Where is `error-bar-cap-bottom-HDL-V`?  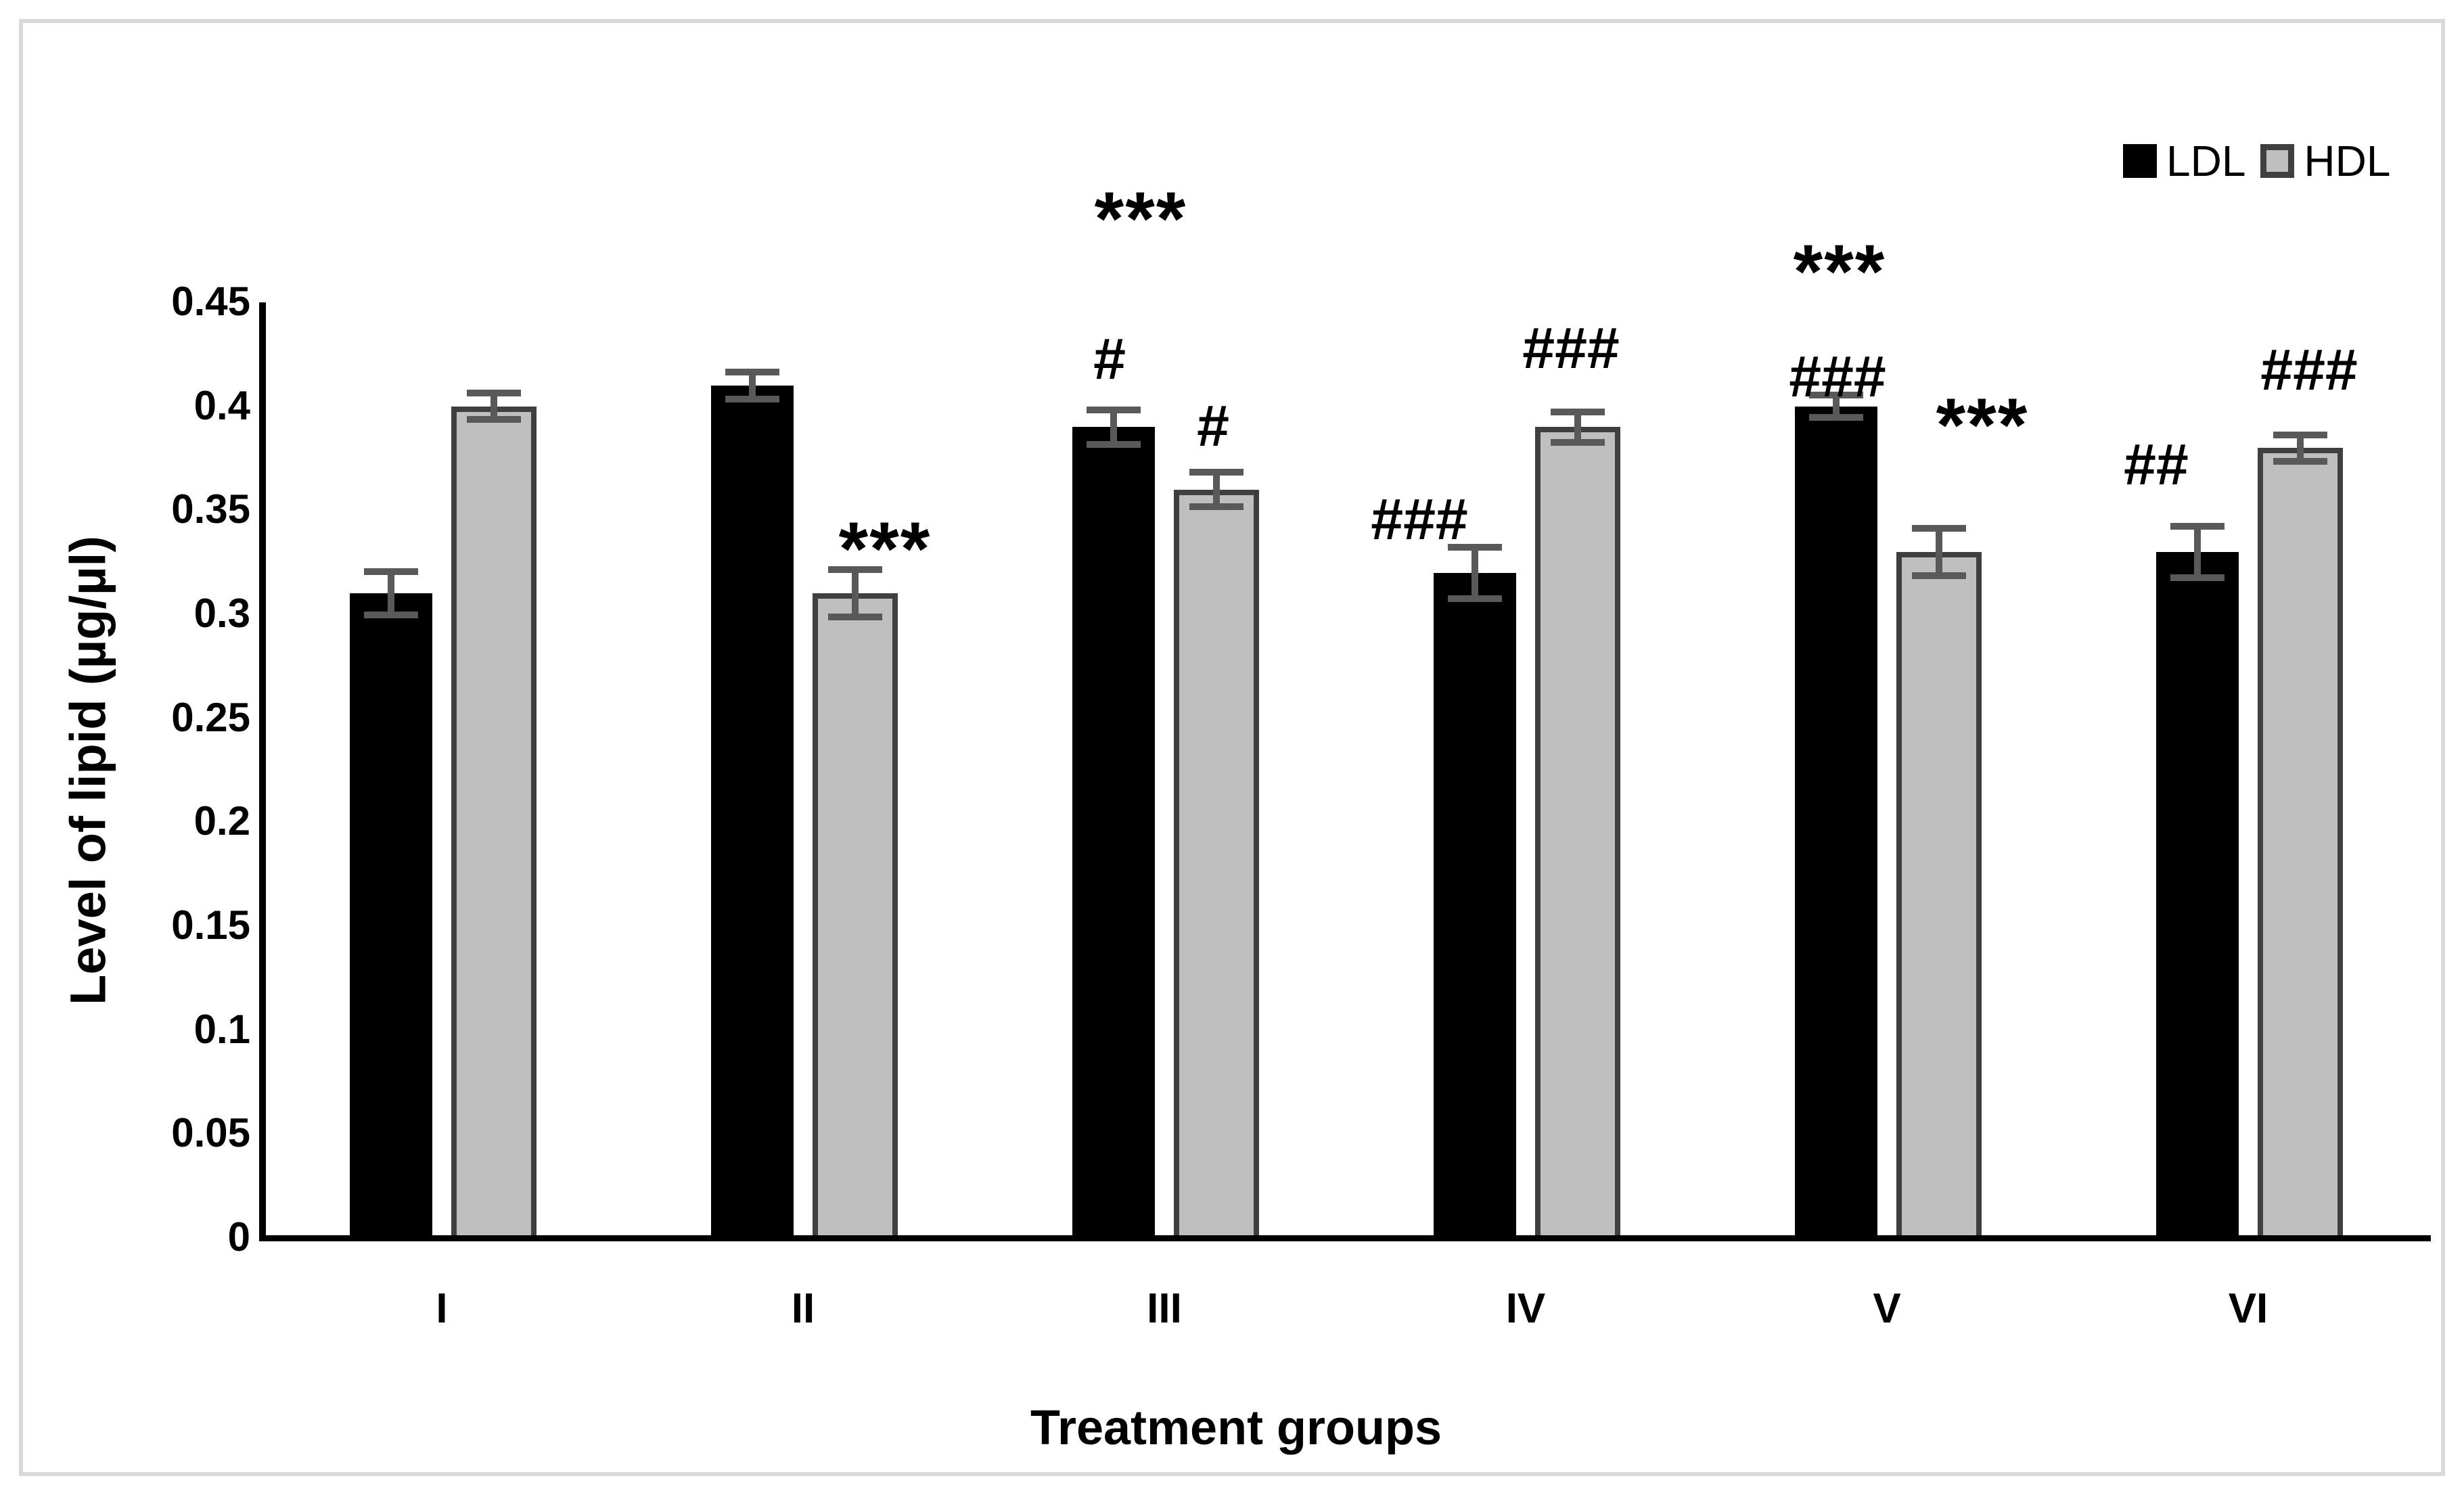
error-bar-cap-bottom-HDL-V is located at coordinates (1939, 575).